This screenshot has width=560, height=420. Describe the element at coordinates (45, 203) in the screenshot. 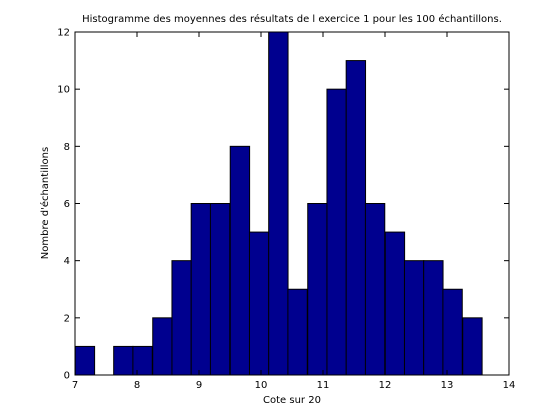

I see `y-axis-label: Nombre d'échantillons` at that location.